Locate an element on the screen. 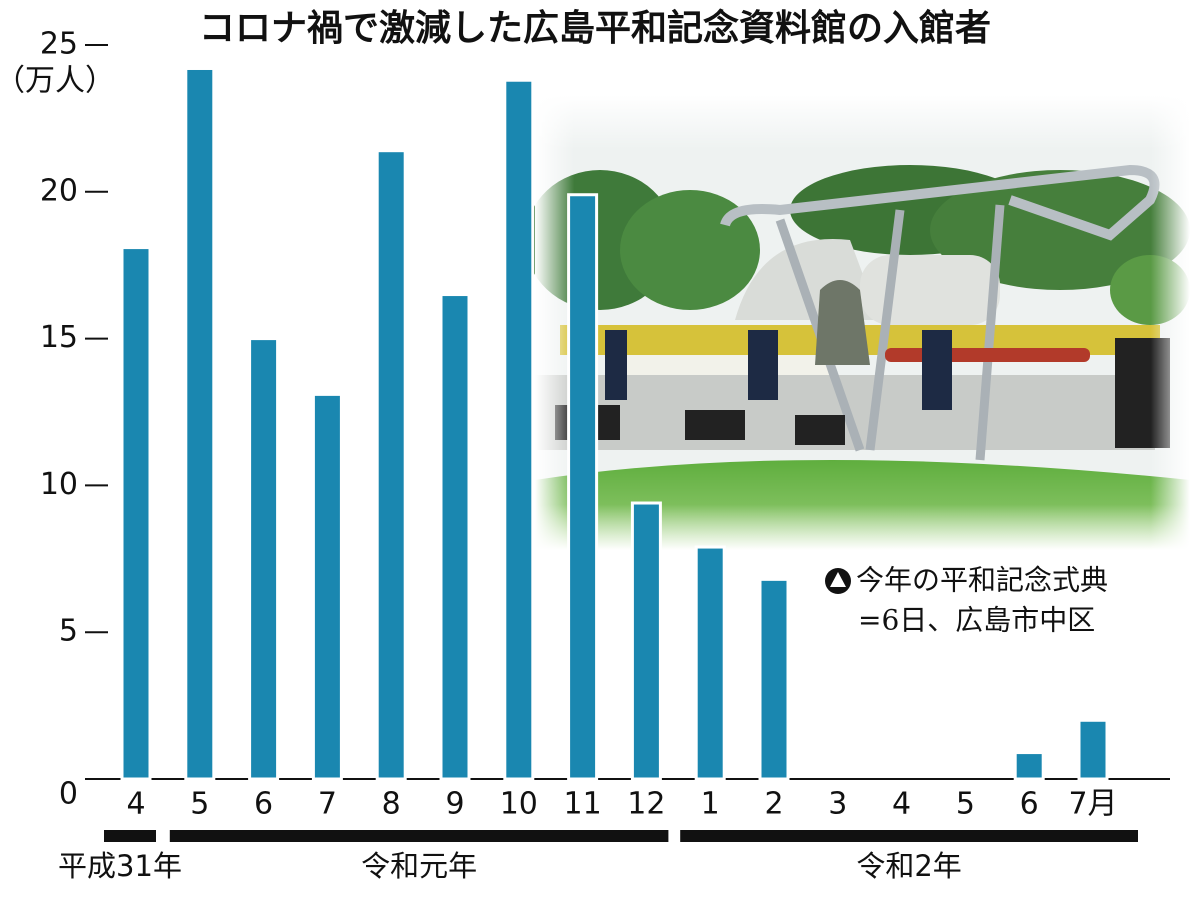 Image resolution: width=1200 pixels, height=898 pixels. x-tick-label: 10 is located at coordinates (519, 804).